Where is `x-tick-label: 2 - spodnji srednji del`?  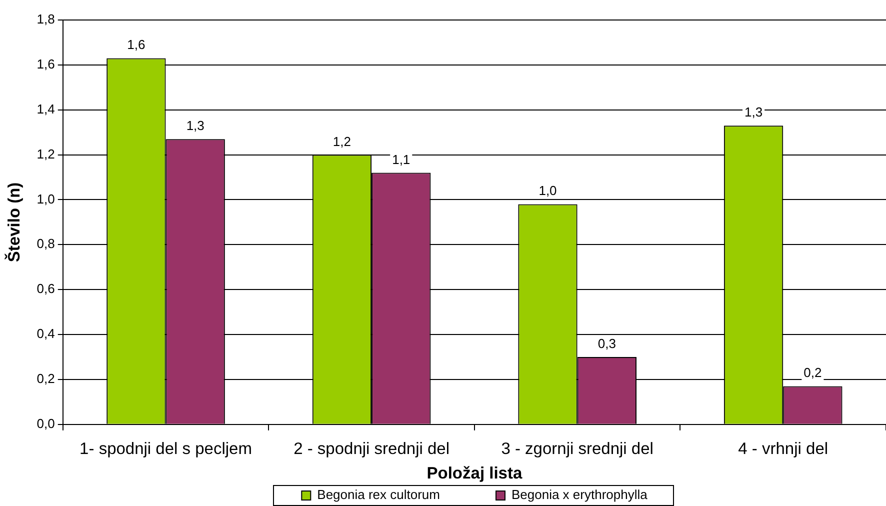 x-tick-label: 2 - spodnji srednji del is located at coordinates (372, 449).